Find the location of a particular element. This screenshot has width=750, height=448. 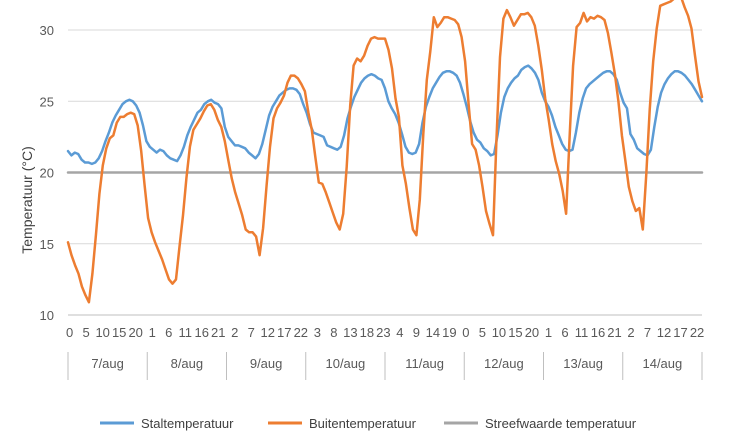

x-hour-tick-label: 14 is located at coordinates (433, 332).